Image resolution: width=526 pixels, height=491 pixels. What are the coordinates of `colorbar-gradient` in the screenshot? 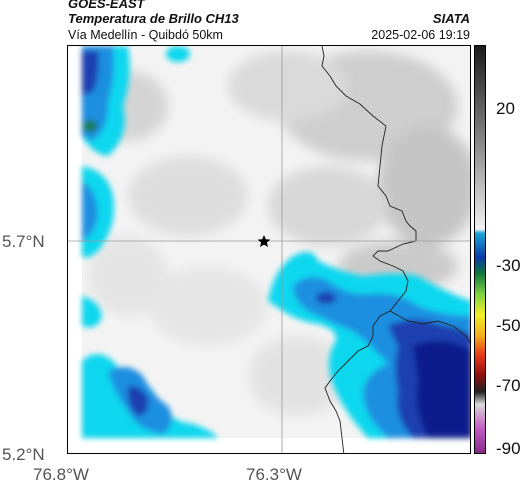 It's located at (480, 249).